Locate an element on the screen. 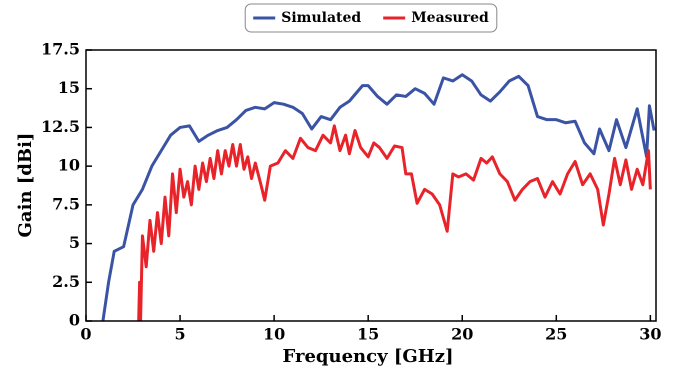 This screenshot has width=678, height=374. x-tick-label: 5 is located at coordinates (179, 334).